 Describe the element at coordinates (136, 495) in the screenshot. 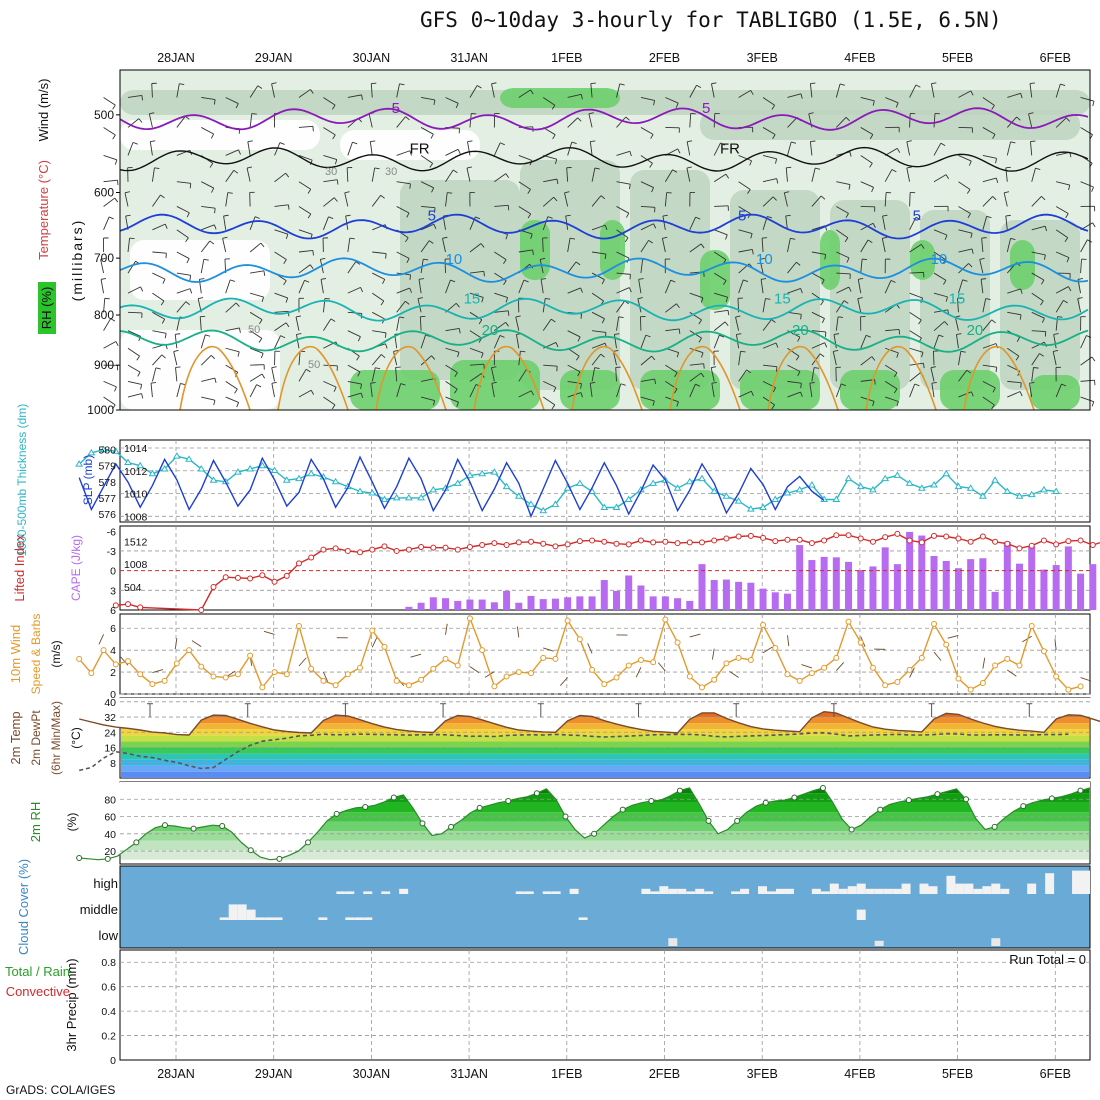

I see `slp-tick-label: 1010` at that location.